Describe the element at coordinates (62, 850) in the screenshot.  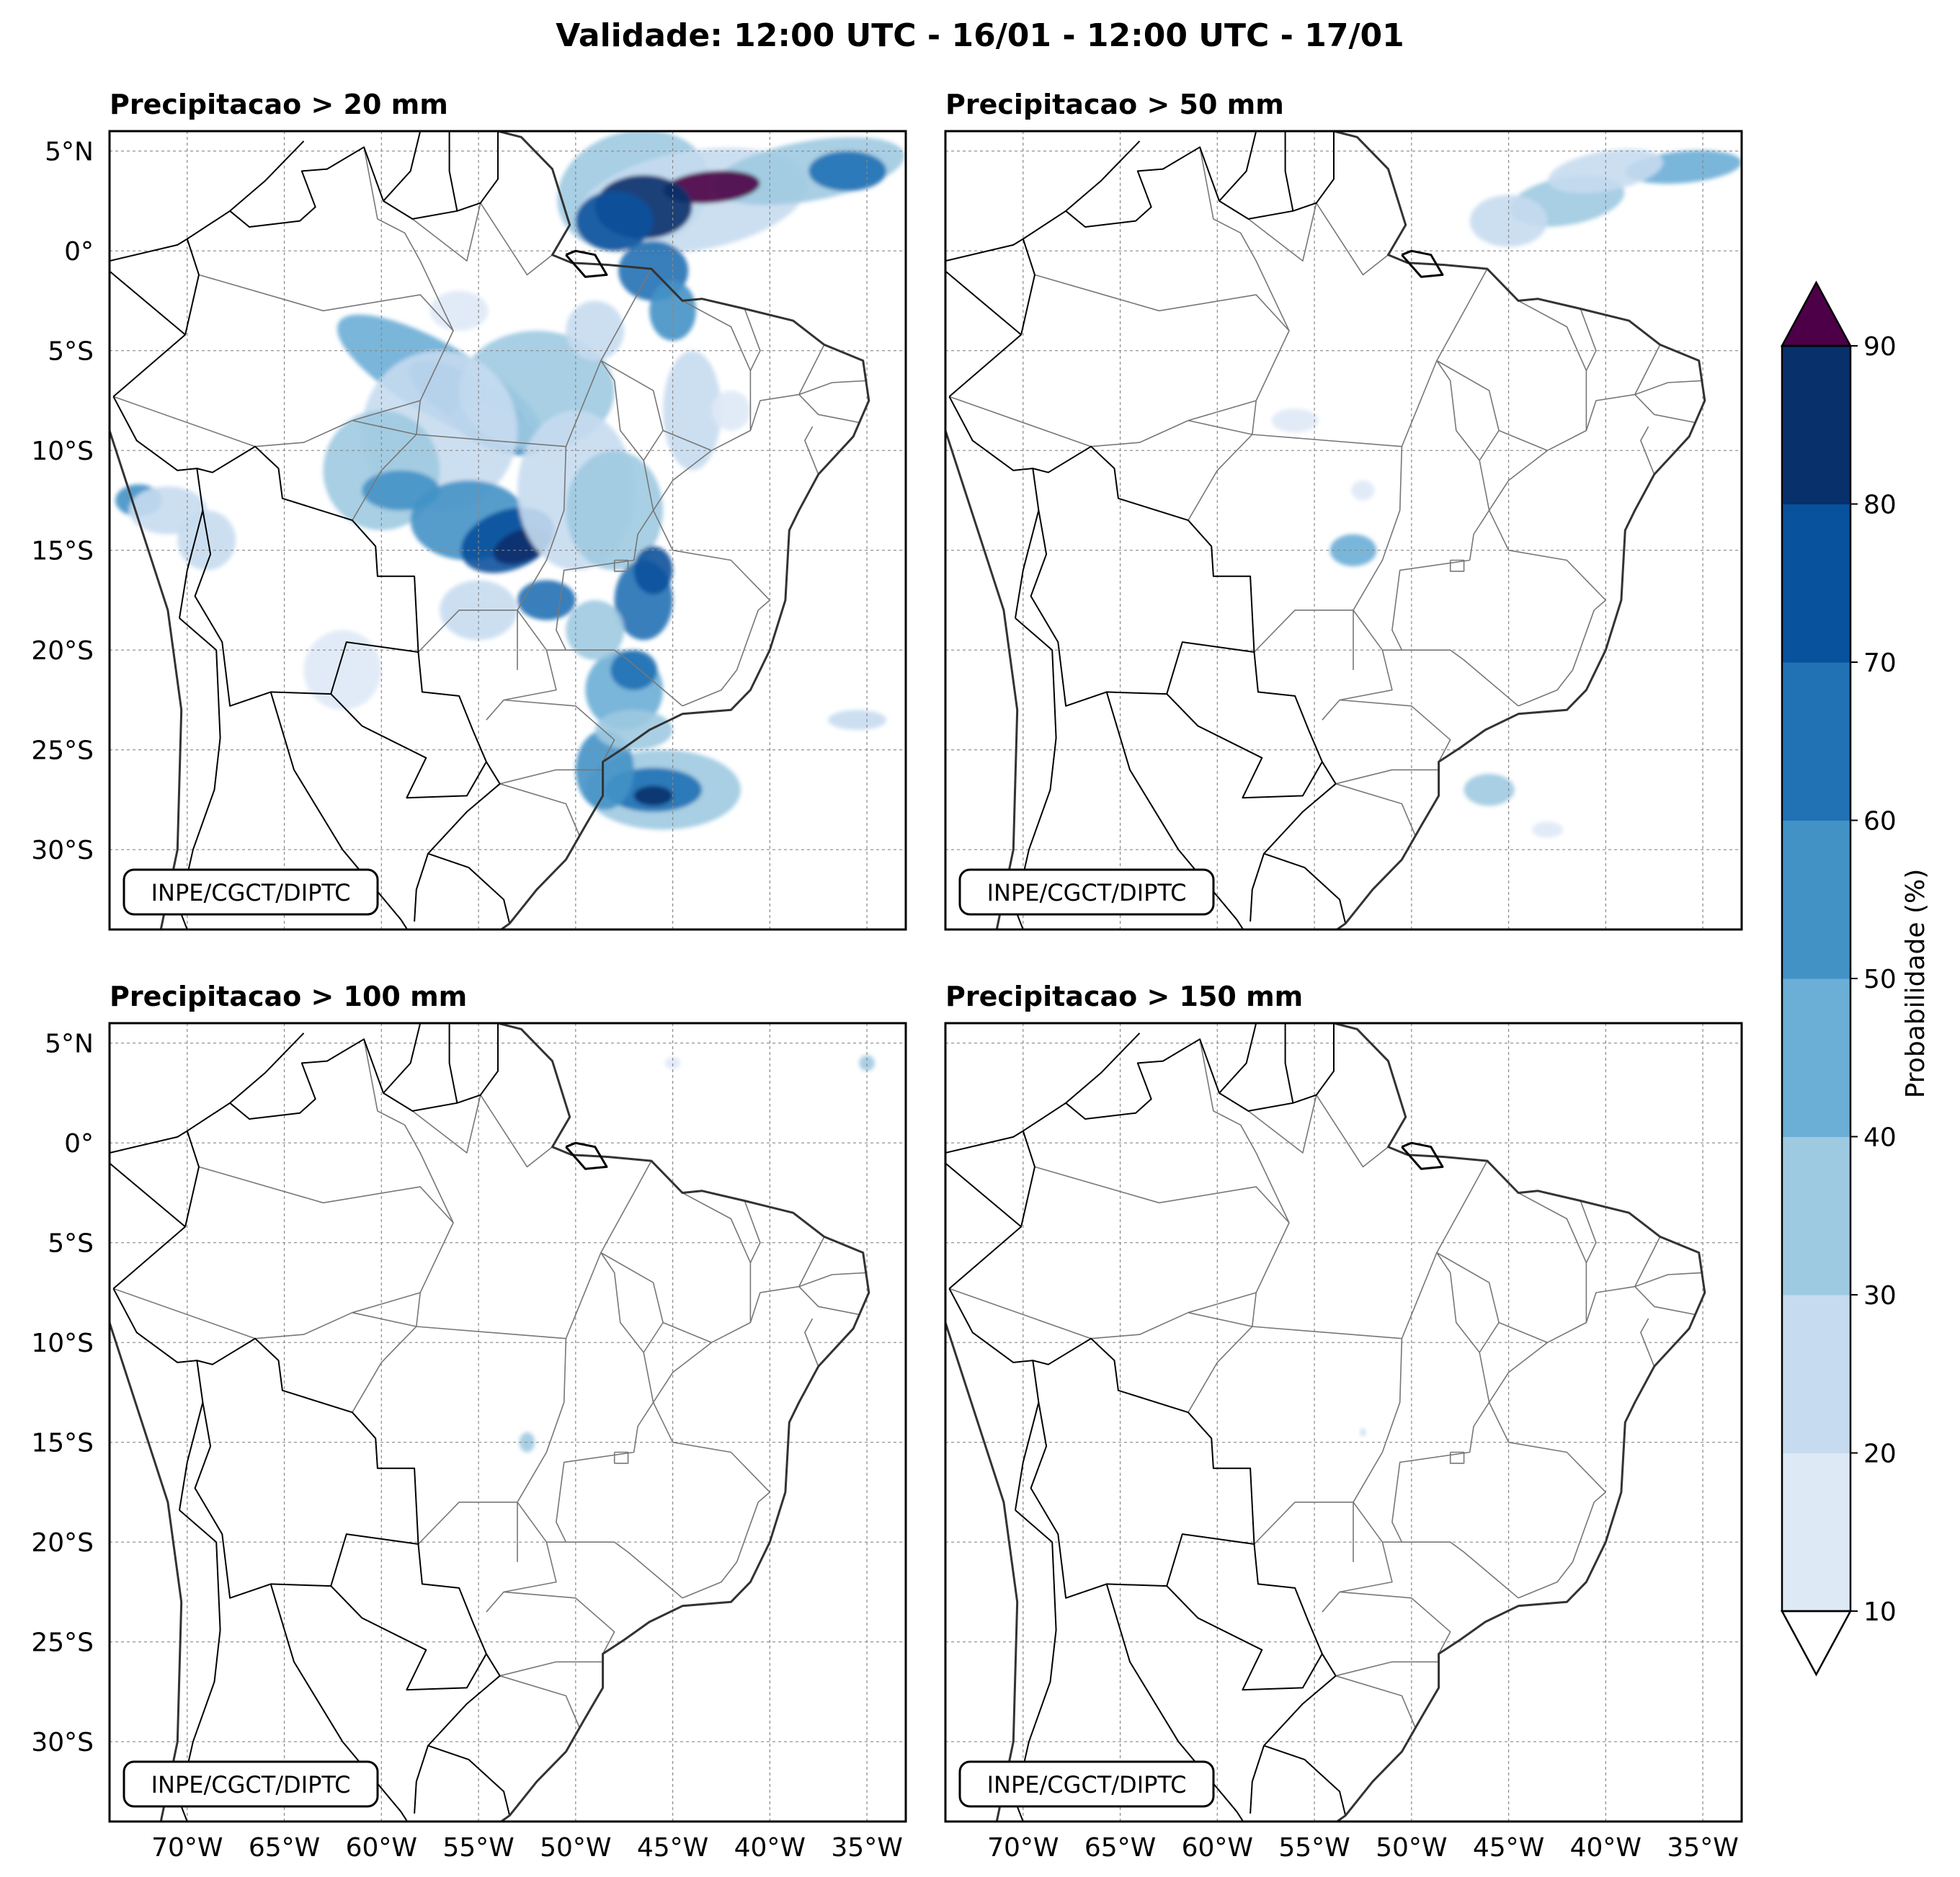
I see `latitude-tick-label: 30°S` at that location.